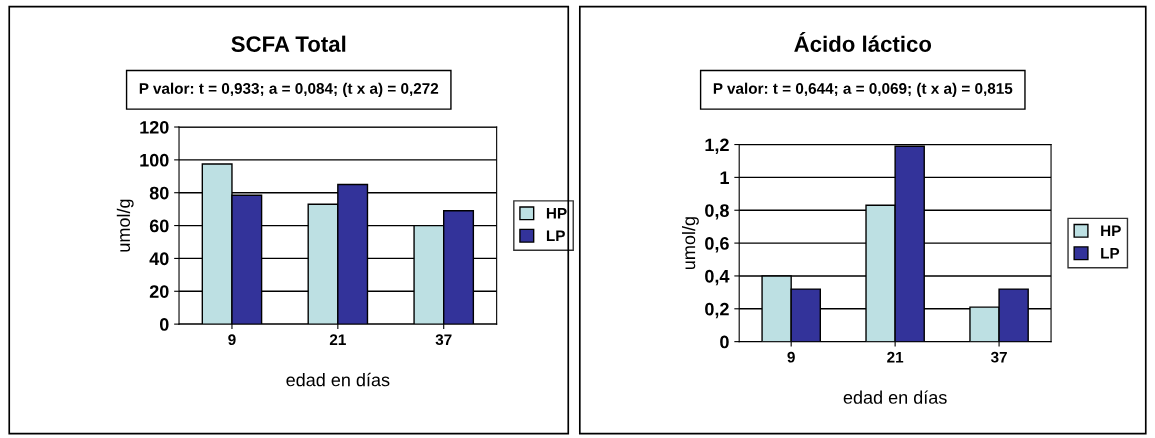  I want to click on y-tick-label: 100, so click(154, 160).